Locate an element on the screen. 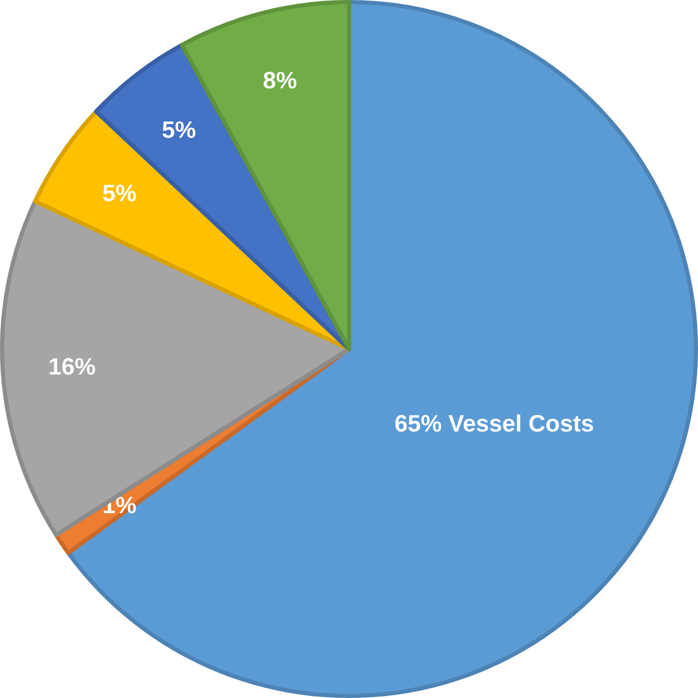  data-label: 16% is located at coordinates (73, 366).